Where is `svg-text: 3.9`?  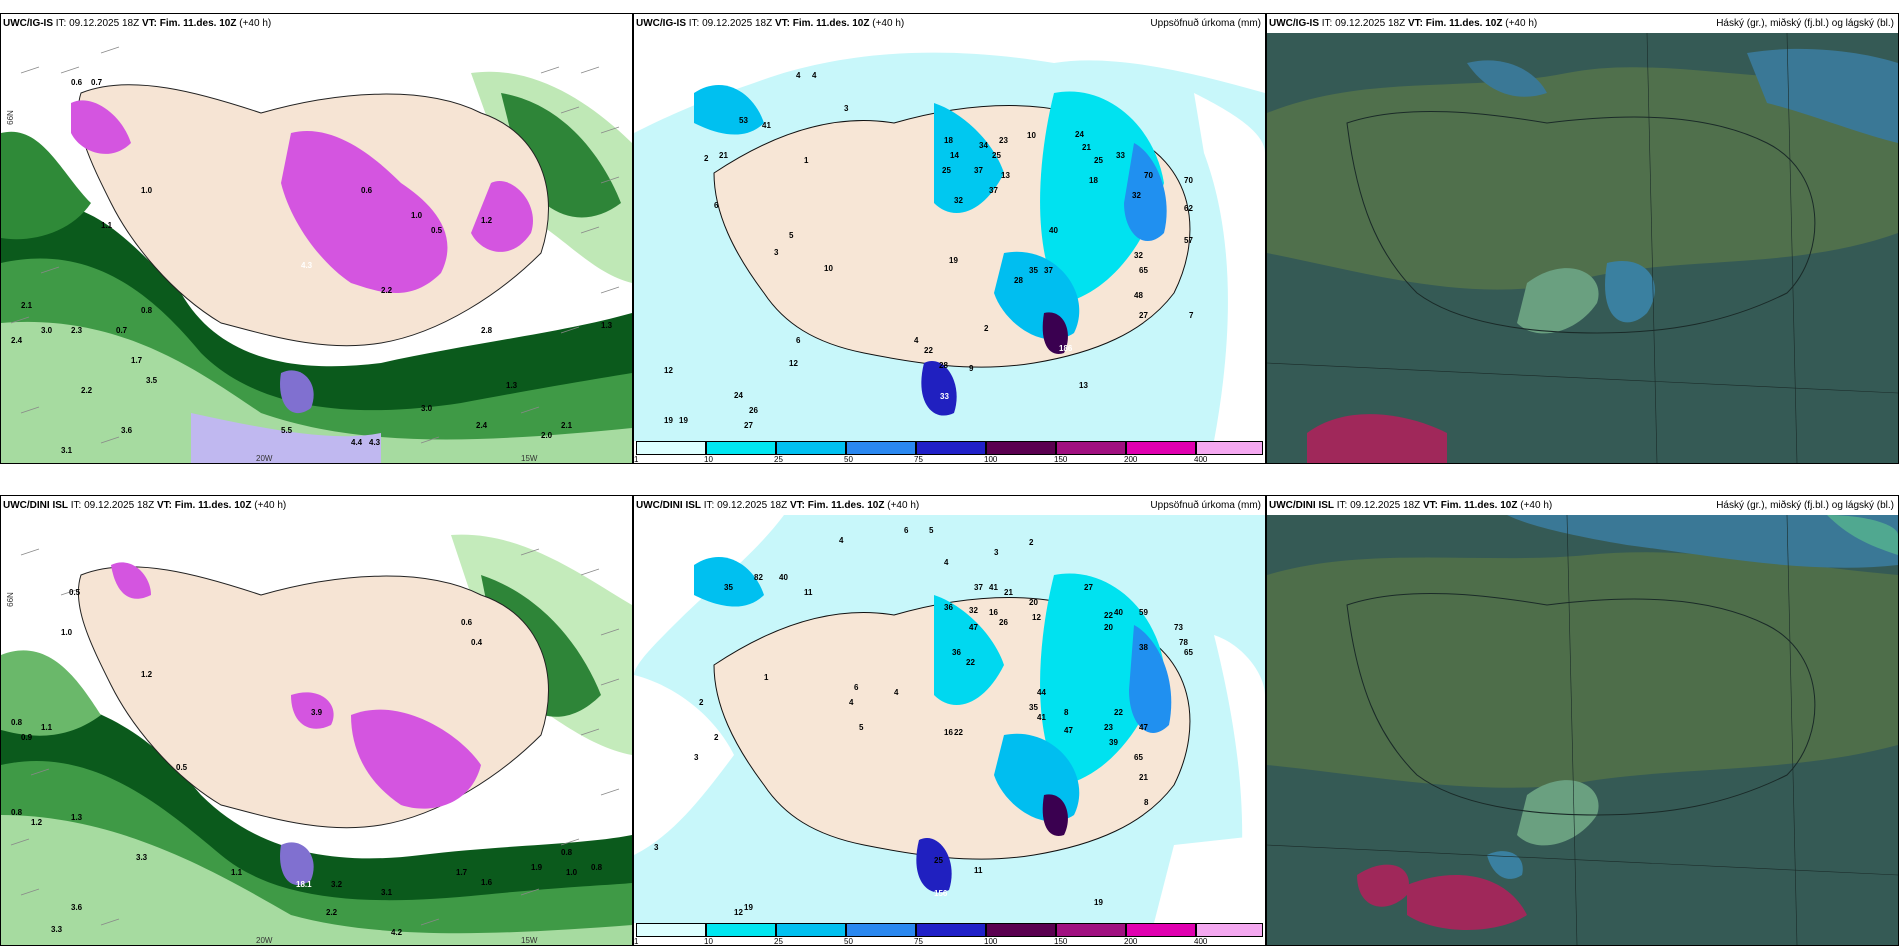 svg-text: 3.9 is located at coordinates (317, 712).